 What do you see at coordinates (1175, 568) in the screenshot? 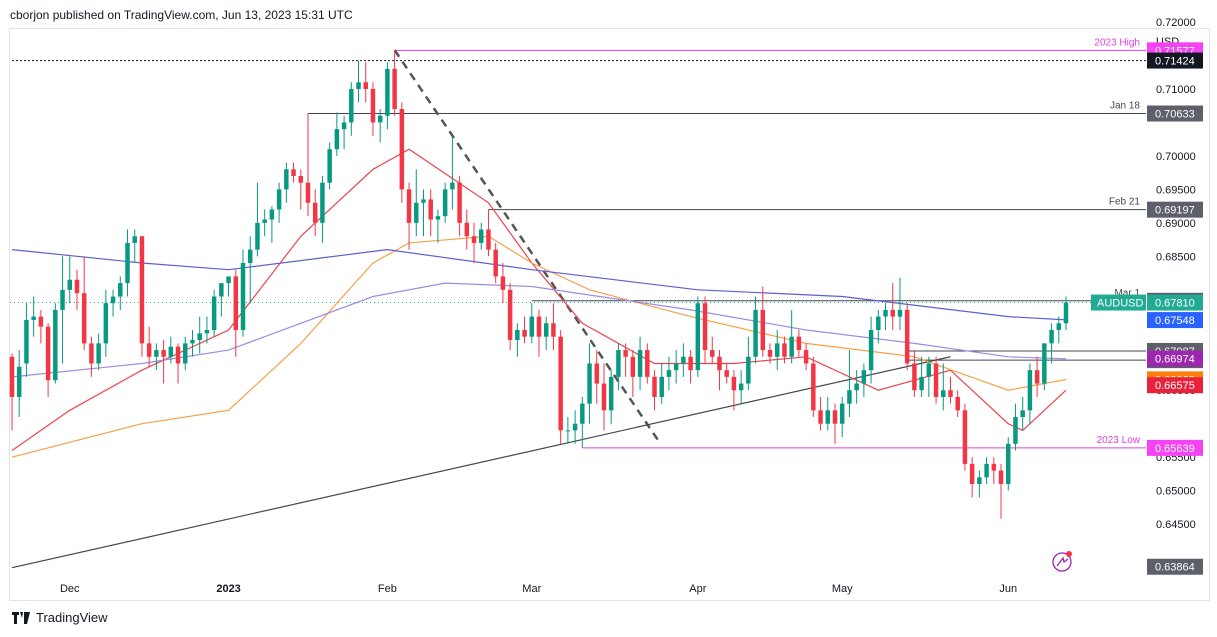
I see `price-tag-text: 0.63864` at bounding box center [1175, 568].